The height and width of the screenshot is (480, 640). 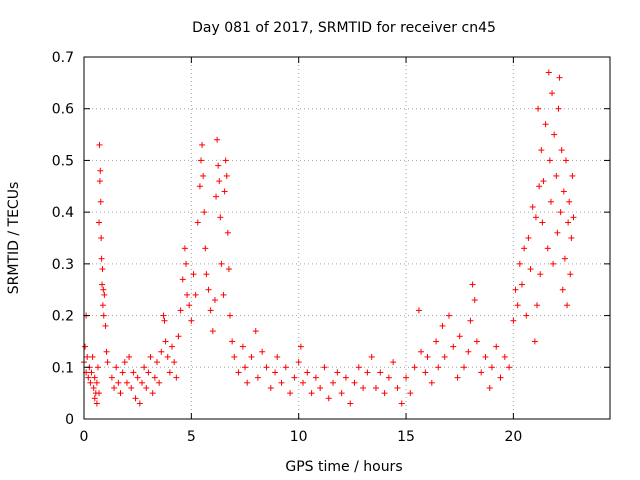 What do you see at coordinates (63, 317) in the screenshot?
I see `y-tick-label: 0.2` at bounding box center [63, 317].